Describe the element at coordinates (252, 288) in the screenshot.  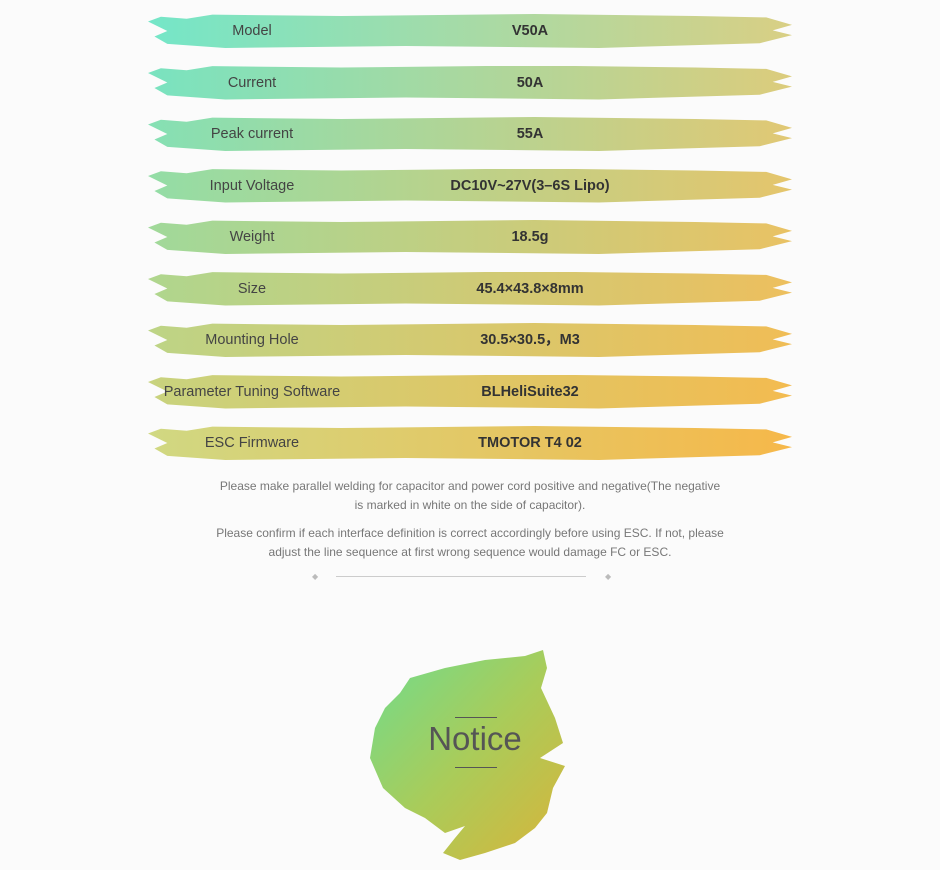
I see `spec-label: Size` at that location.